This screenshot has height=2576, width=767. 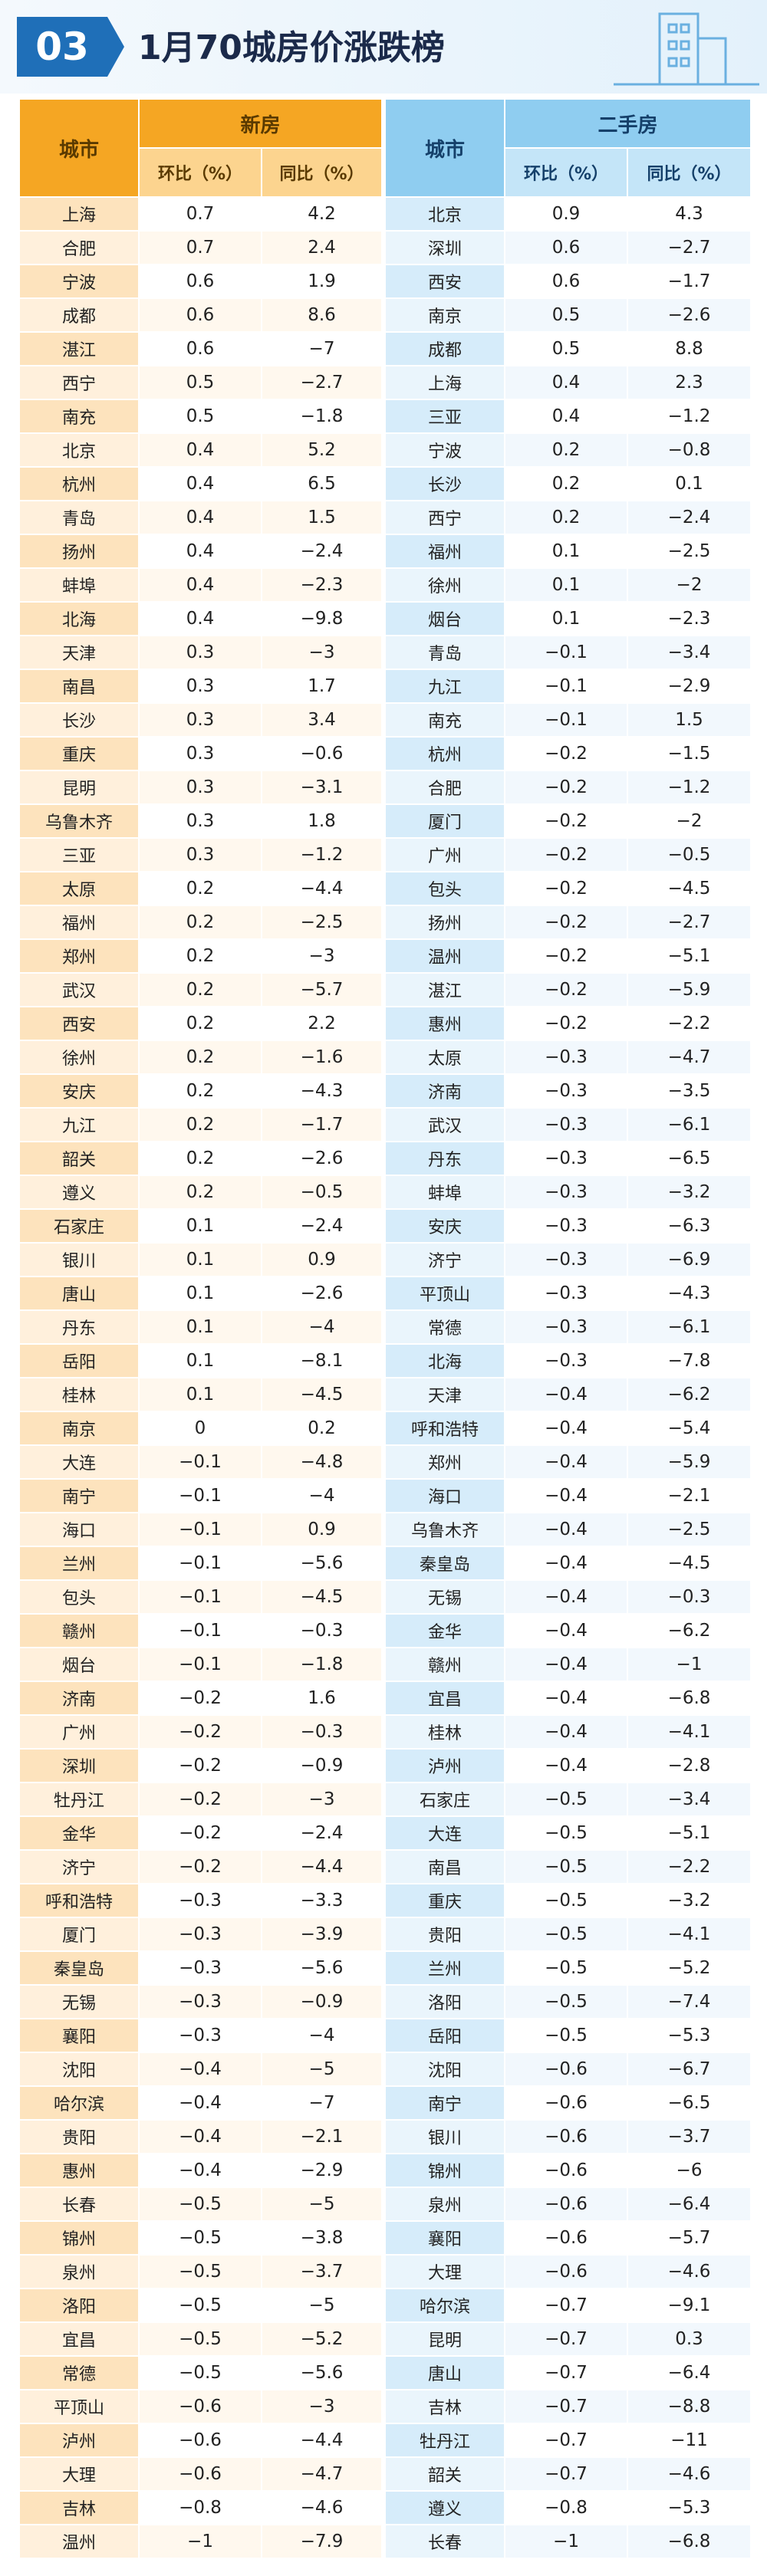 I want to click on value-cell: −4.4, so click(x=322, y=889).